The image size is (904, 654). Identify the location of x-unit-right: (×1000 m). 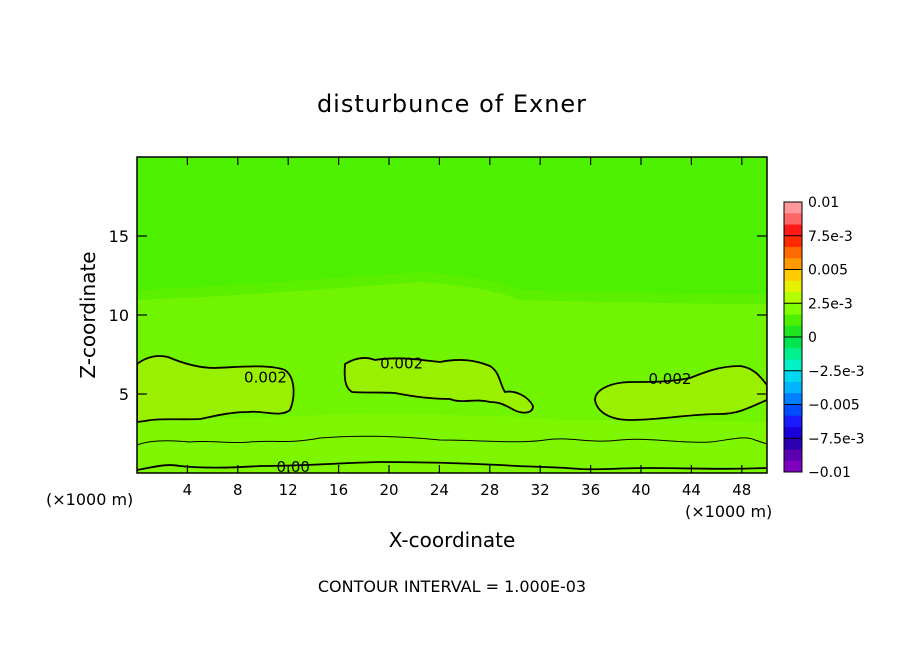
(728, 511).